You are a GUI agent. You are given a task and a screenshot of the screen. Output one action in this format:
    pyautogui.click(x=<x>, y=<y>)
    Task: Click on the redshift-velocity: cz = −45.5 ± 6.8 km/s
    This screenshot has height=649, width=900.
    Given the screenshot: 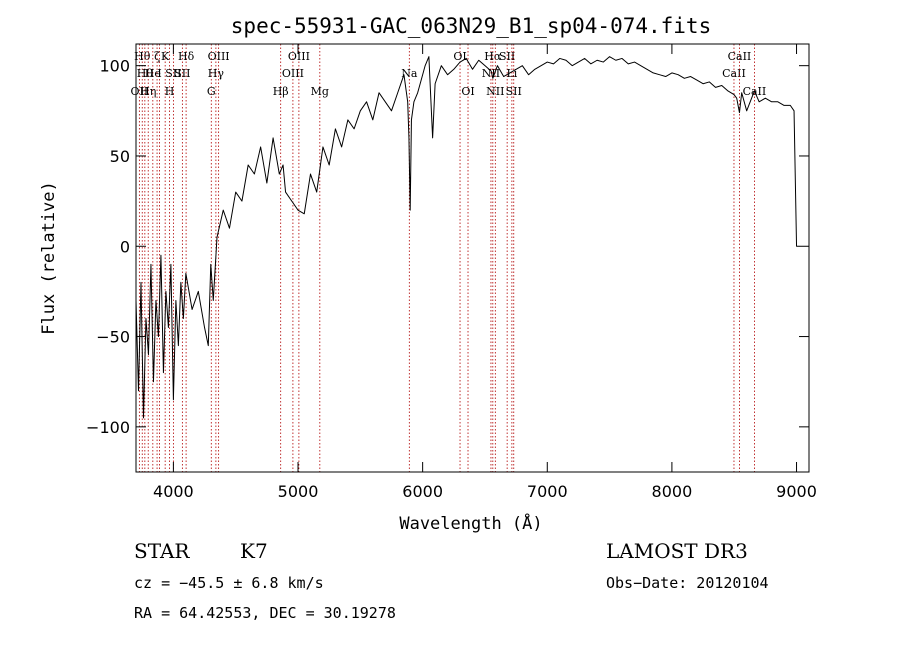 What is the action you would take?
    pyautogui.click(x=229, y=583)
    